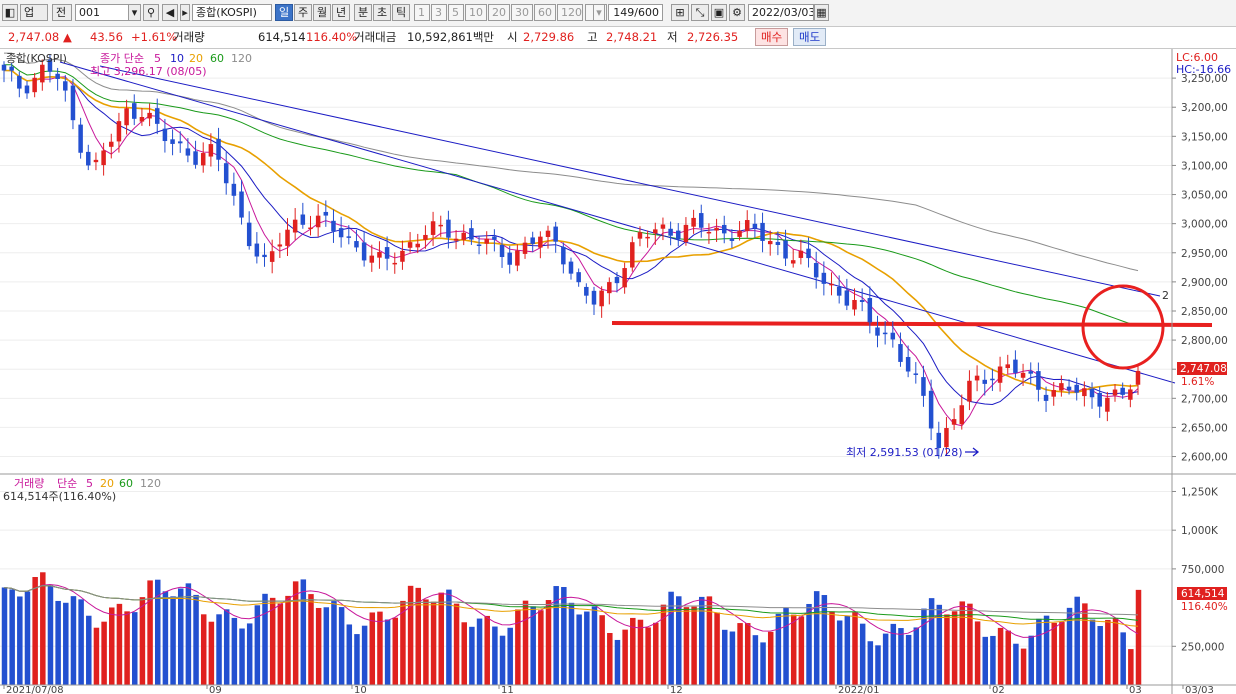 This screenshot has height=694, width=1236. What do you see at coordinates (1204, 399) in the screenshot?
I see `y-tick-label: 2,700,00` at bounding box center [1204, 399].